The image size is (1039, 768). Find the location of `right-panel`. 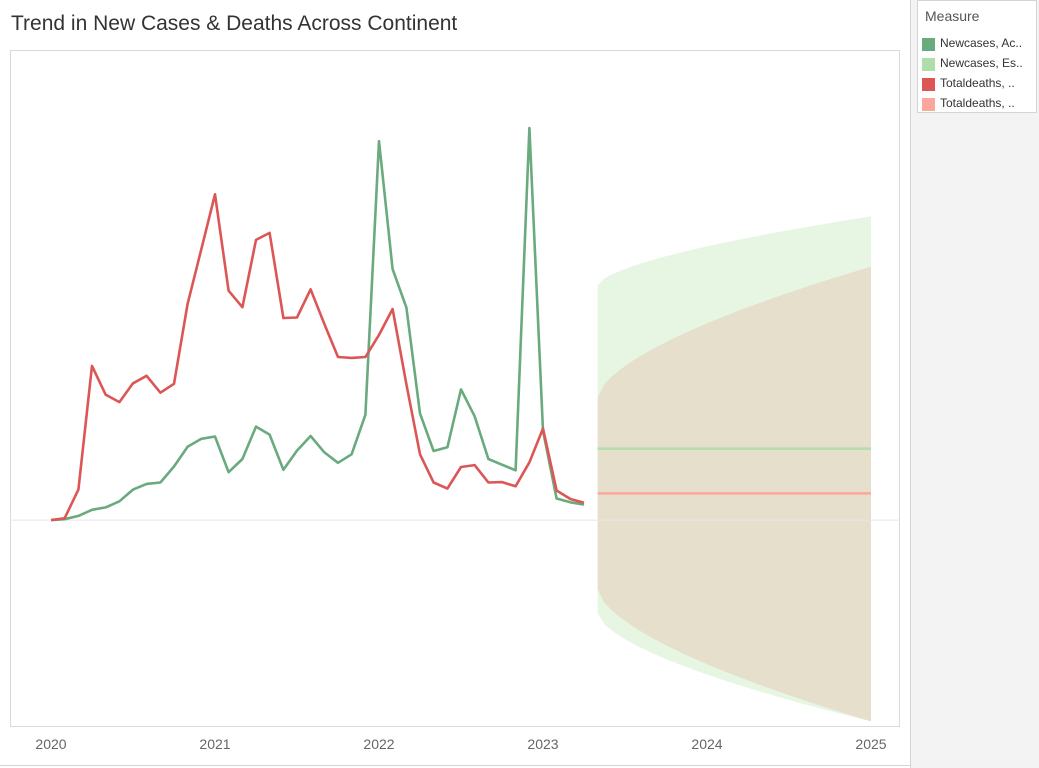

right-panel is located at coordinates (974, 384).